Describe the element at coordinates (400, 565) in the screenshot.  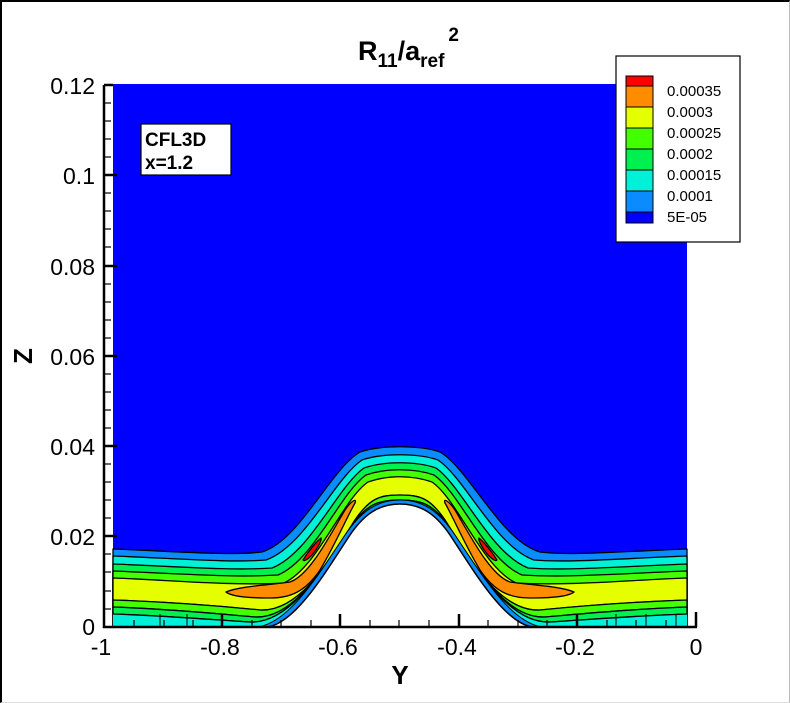
I see `bump-surface` at that location.